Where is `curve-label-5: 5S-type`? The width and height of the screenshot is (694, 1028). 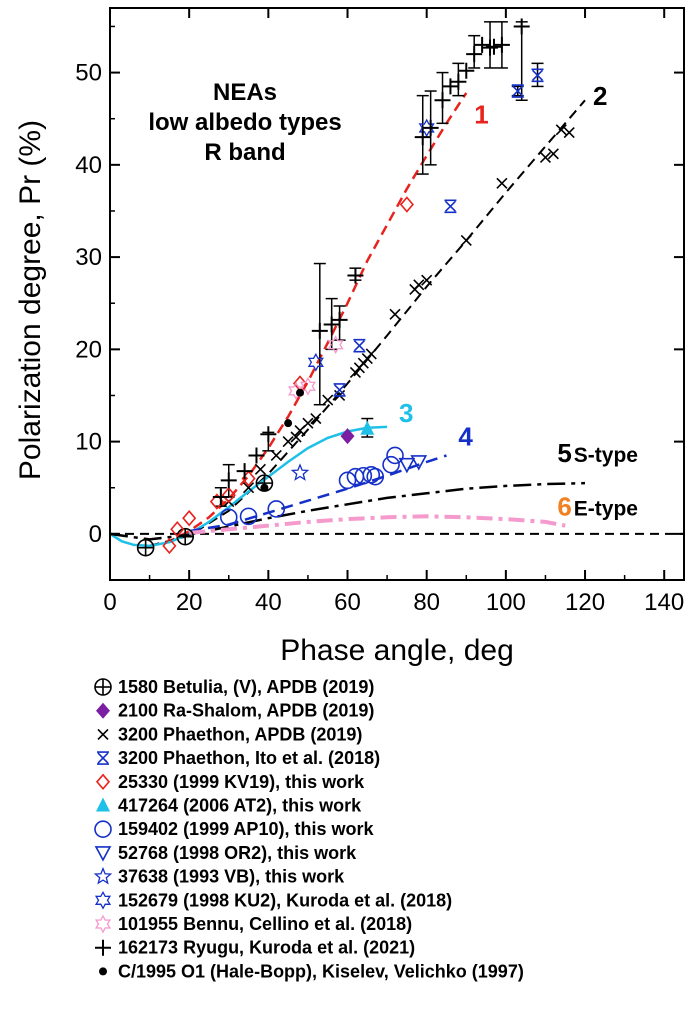 curve-label-5: 5S-type is located at coordinates (597, 453).